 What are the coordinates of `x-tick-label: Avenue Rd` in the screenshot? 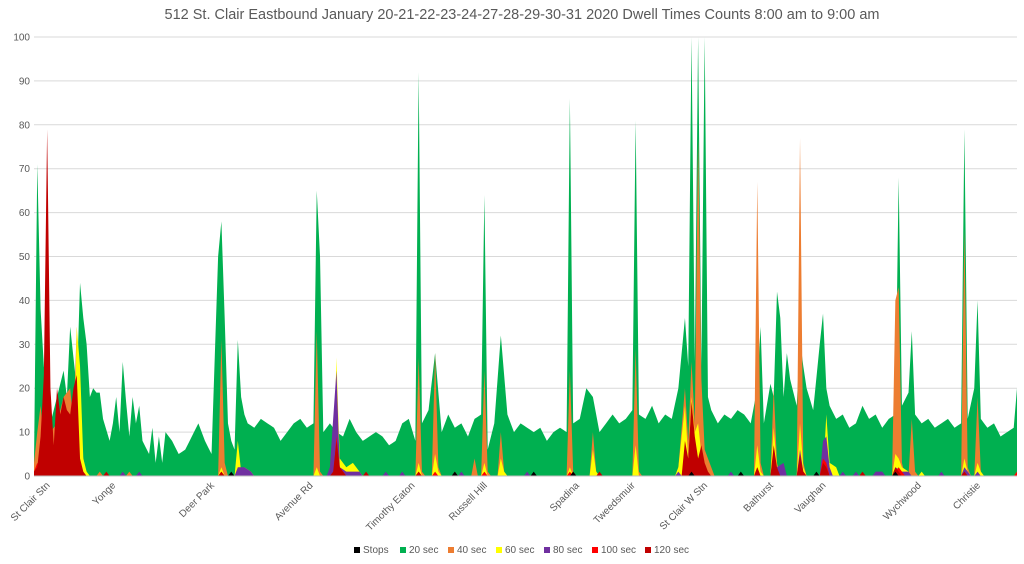 It's located at (294, 501).